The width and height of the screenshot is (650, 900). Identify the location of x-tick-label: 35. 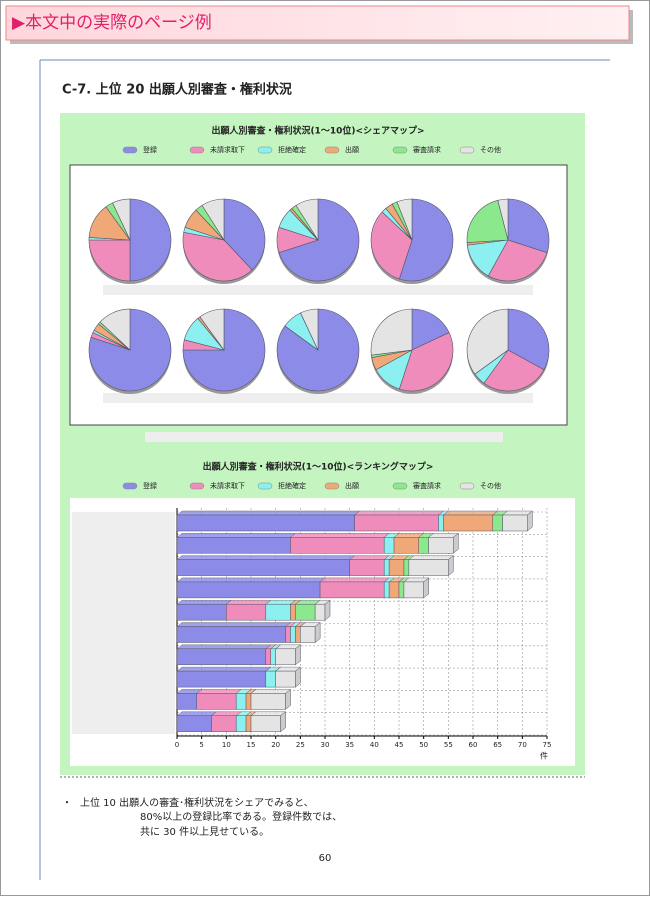
(349, 745).